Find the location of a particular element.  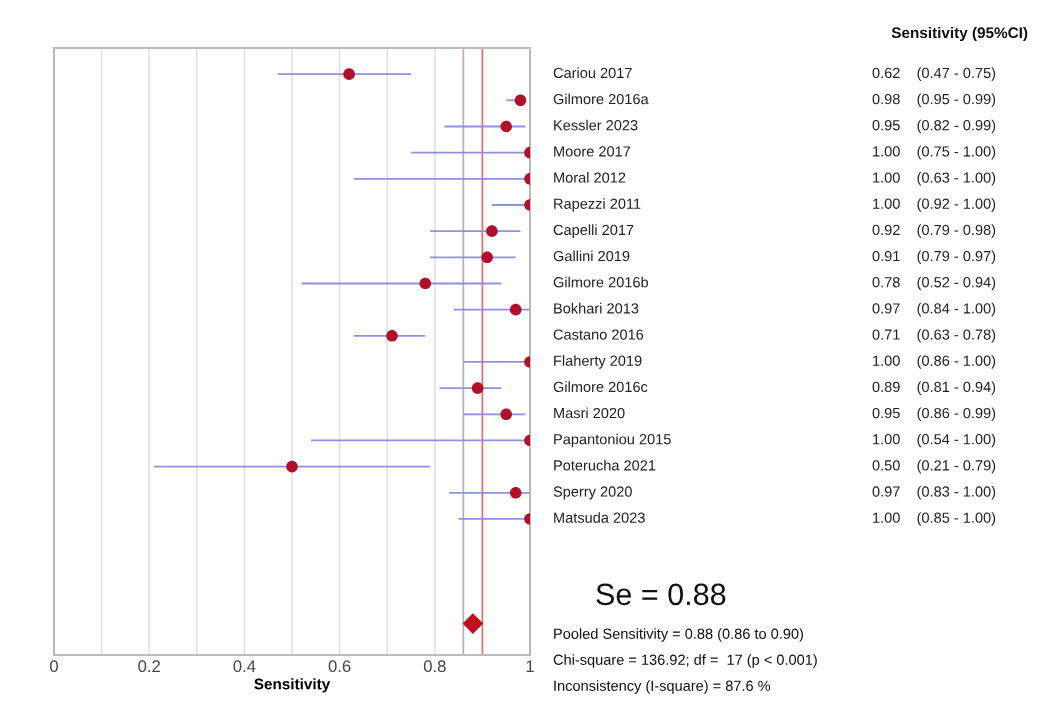

x-tick-label: 0.6 is located at coordinates (339, 666).